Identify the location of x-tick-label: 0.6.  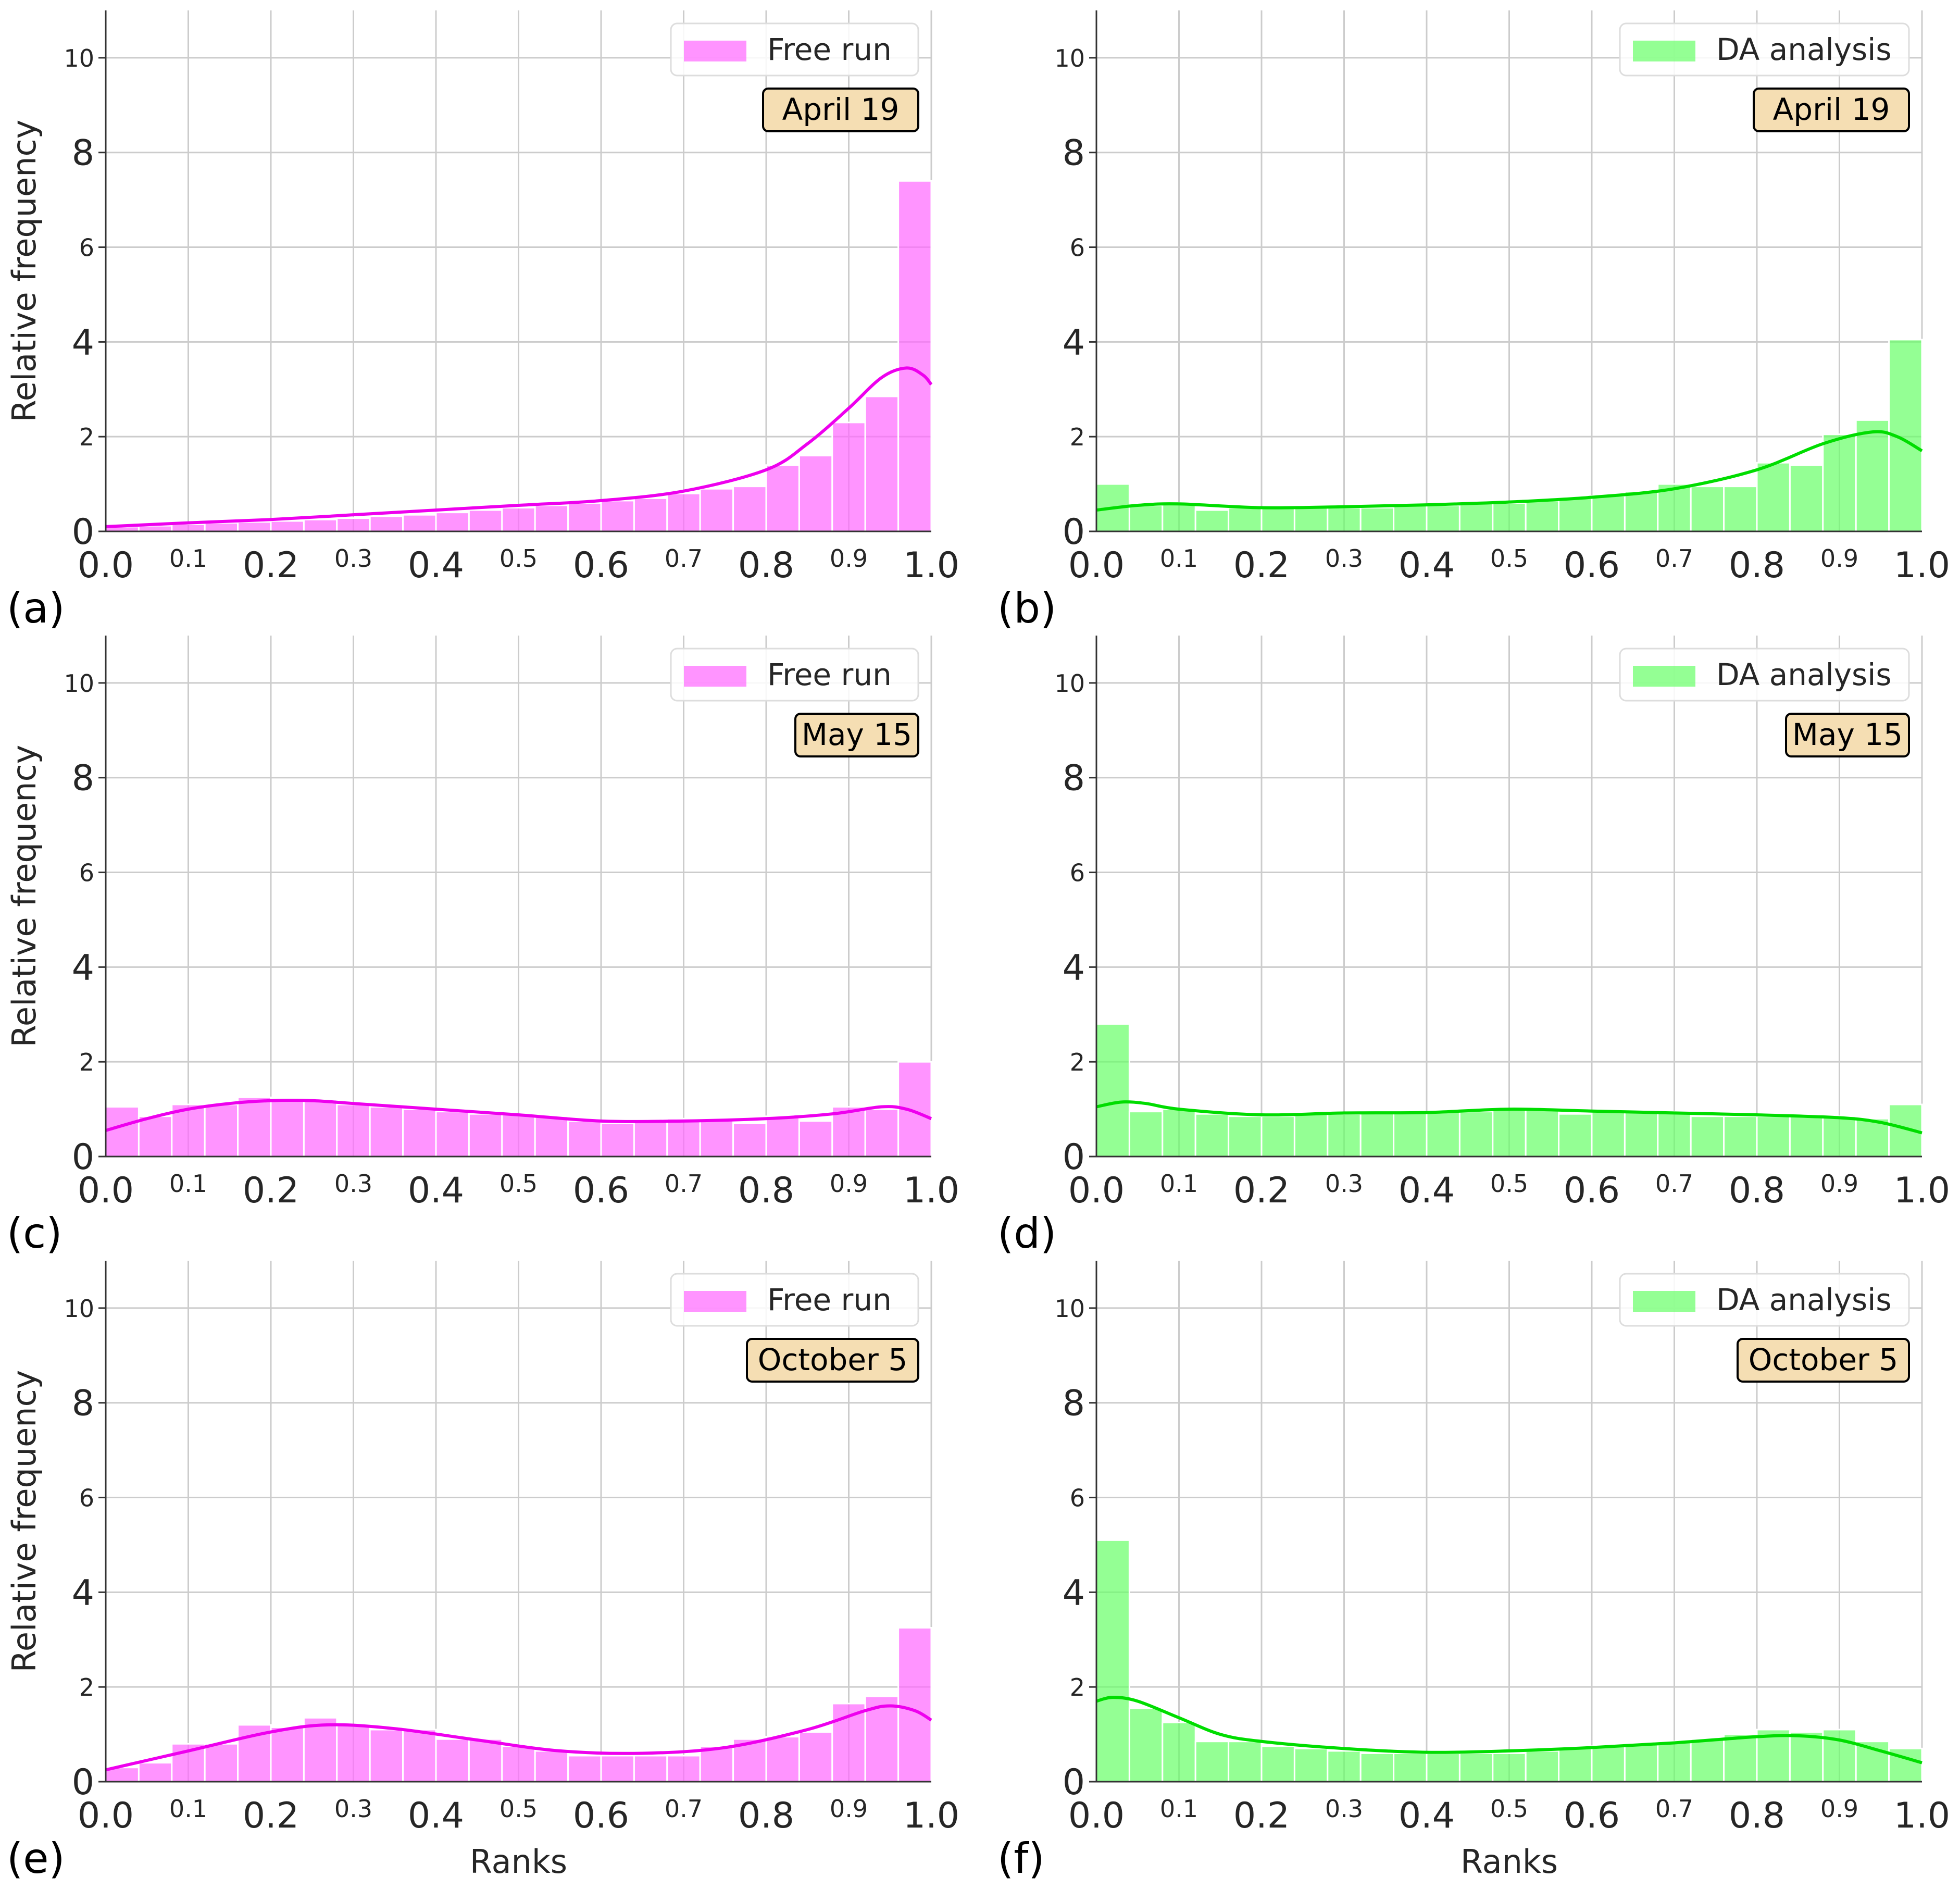
(601, 1816).